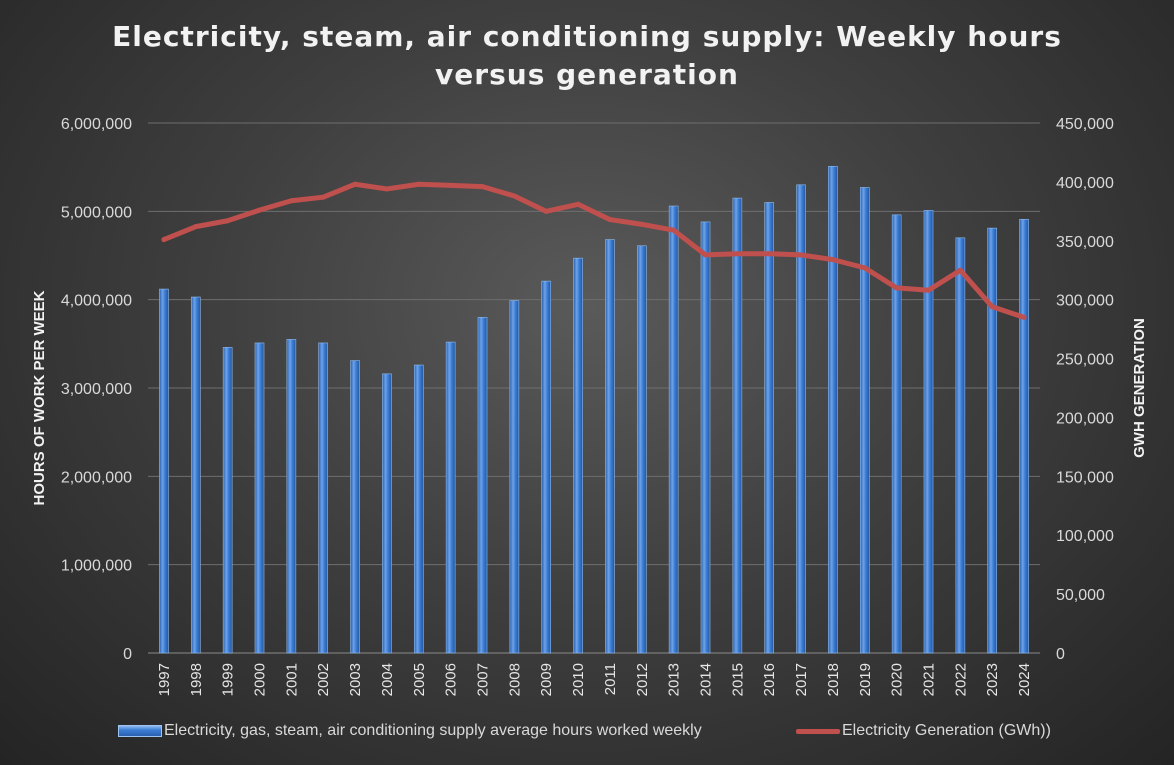 The image size is (1174, 765). I want to click on x-tick-label: 2015, so click(737, 679).